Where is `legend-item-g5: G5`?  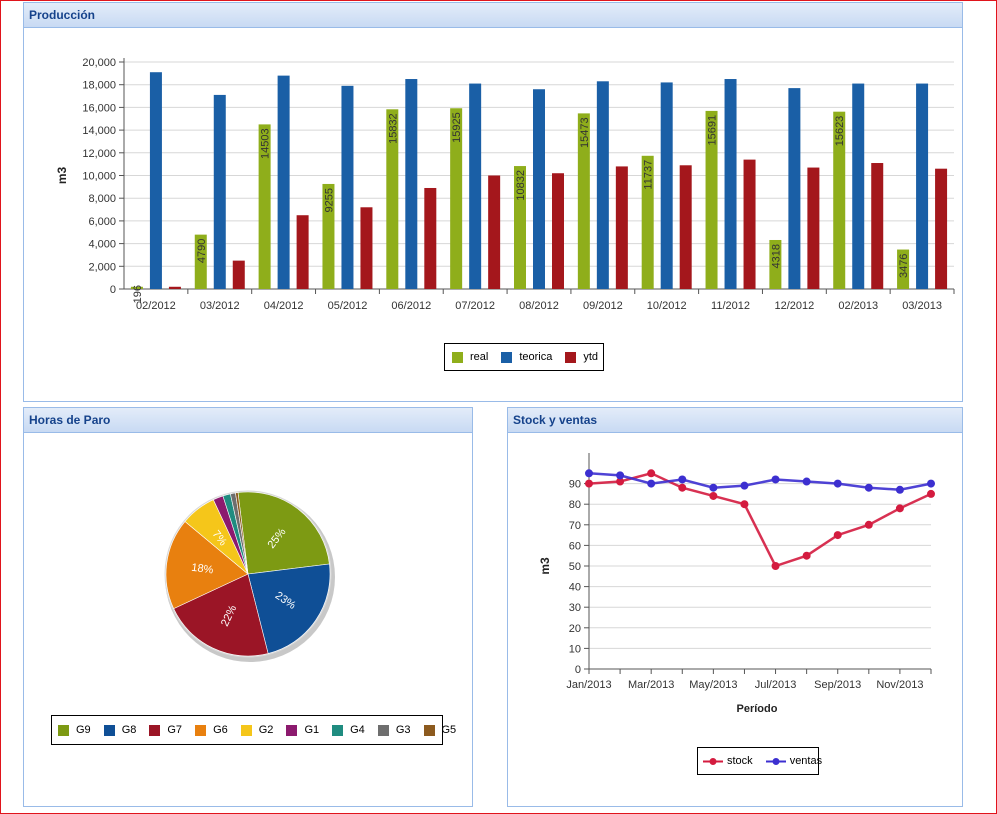 legend-item-g5: G5 is located at coordinates (440, 730).